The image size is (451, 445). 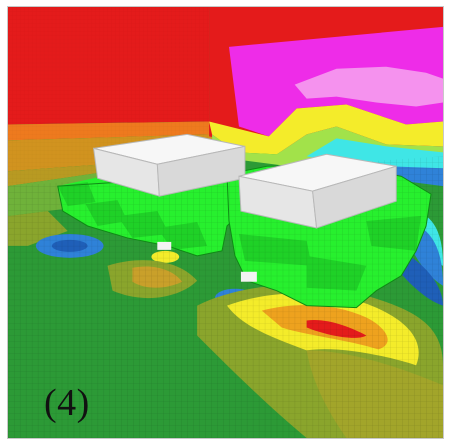 What do you see at coordinates (169, 165) in the screenshot?
I see `white-block-left` at bounding box center [169, 165].